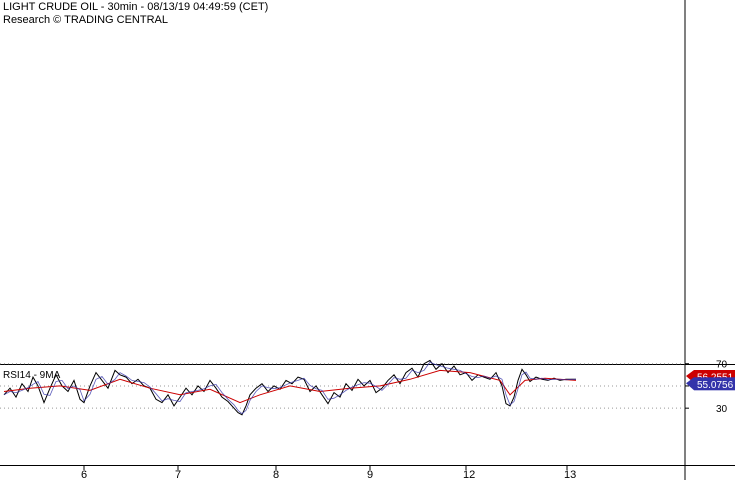 The image size is (735, 480). What do you see at coordinates (370, 474) in the screenshot?
I see `x-tick-label: 9` at bounding box center [370, 474].